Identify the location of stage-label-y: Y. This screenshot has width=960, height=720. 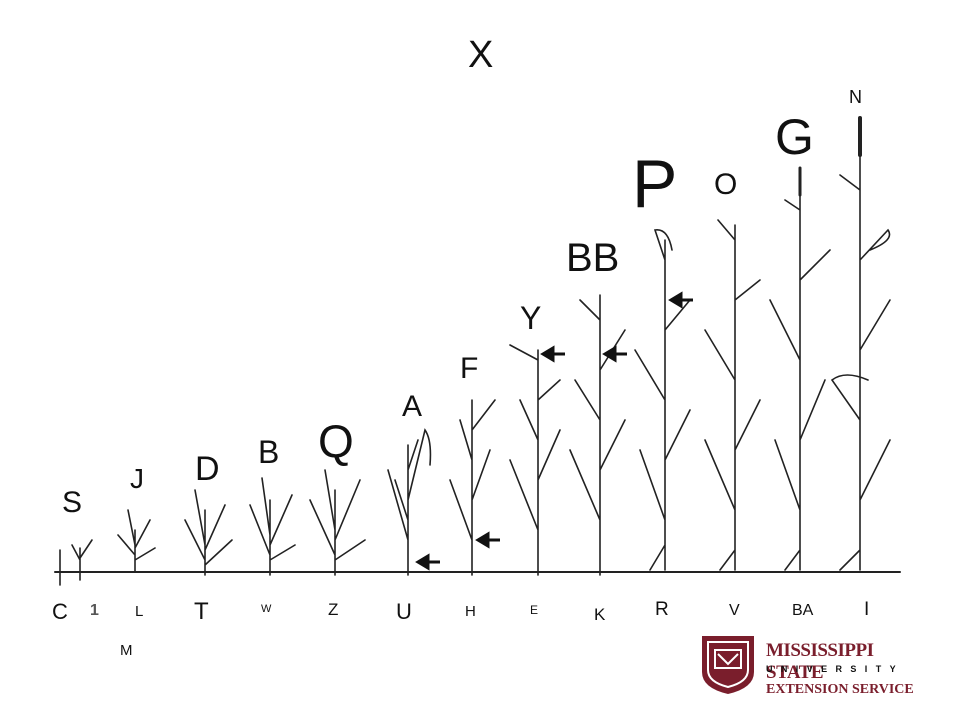
(531, 318).